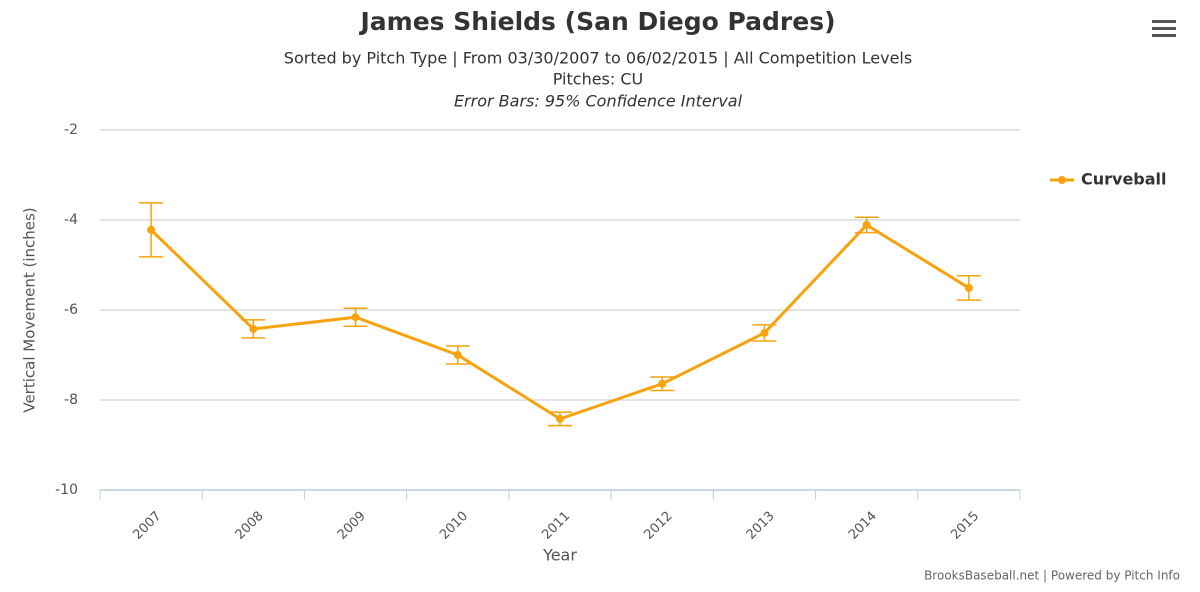 Image resolution: width=1200 pixels, height=592 pixels. Describe the element at coordinates (30, 309) in the screenshot. I see `y-axis-label: Vertical Movement (inches)` at that location.